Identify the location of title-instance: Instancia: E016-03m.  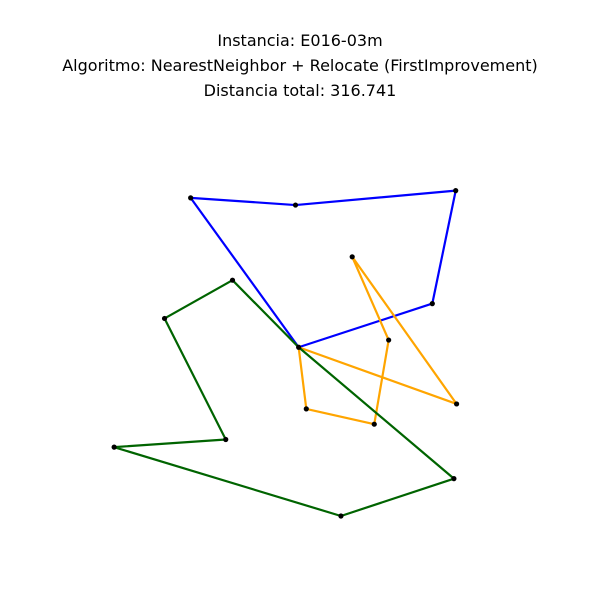
(300, 40).